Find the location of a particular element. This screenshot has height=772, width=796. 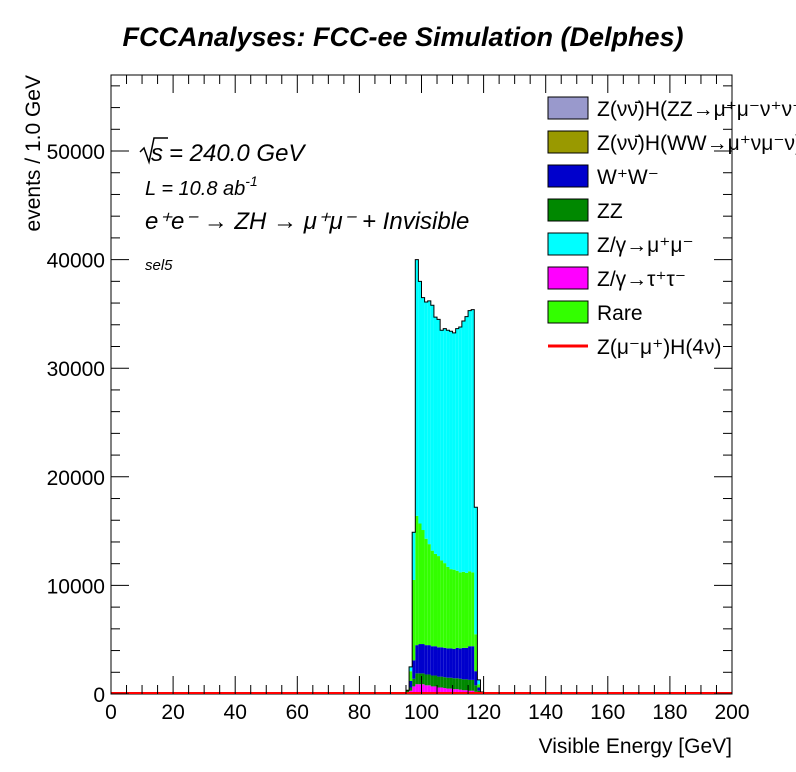

x-tick-labels: 0 20 40 60 80 100 120 140 160 180 200 is located at coordinates (427, 712).